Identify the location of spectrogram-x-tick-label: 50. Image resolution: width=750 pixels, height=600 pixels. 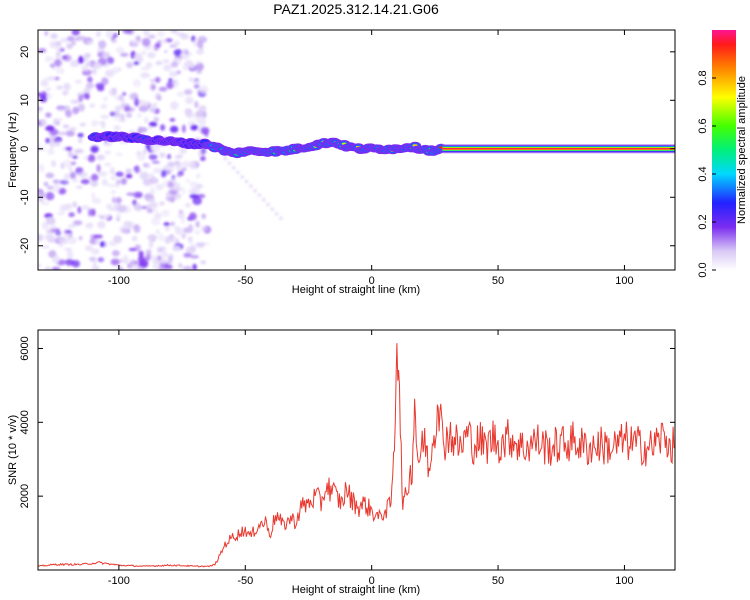
(498, 281).